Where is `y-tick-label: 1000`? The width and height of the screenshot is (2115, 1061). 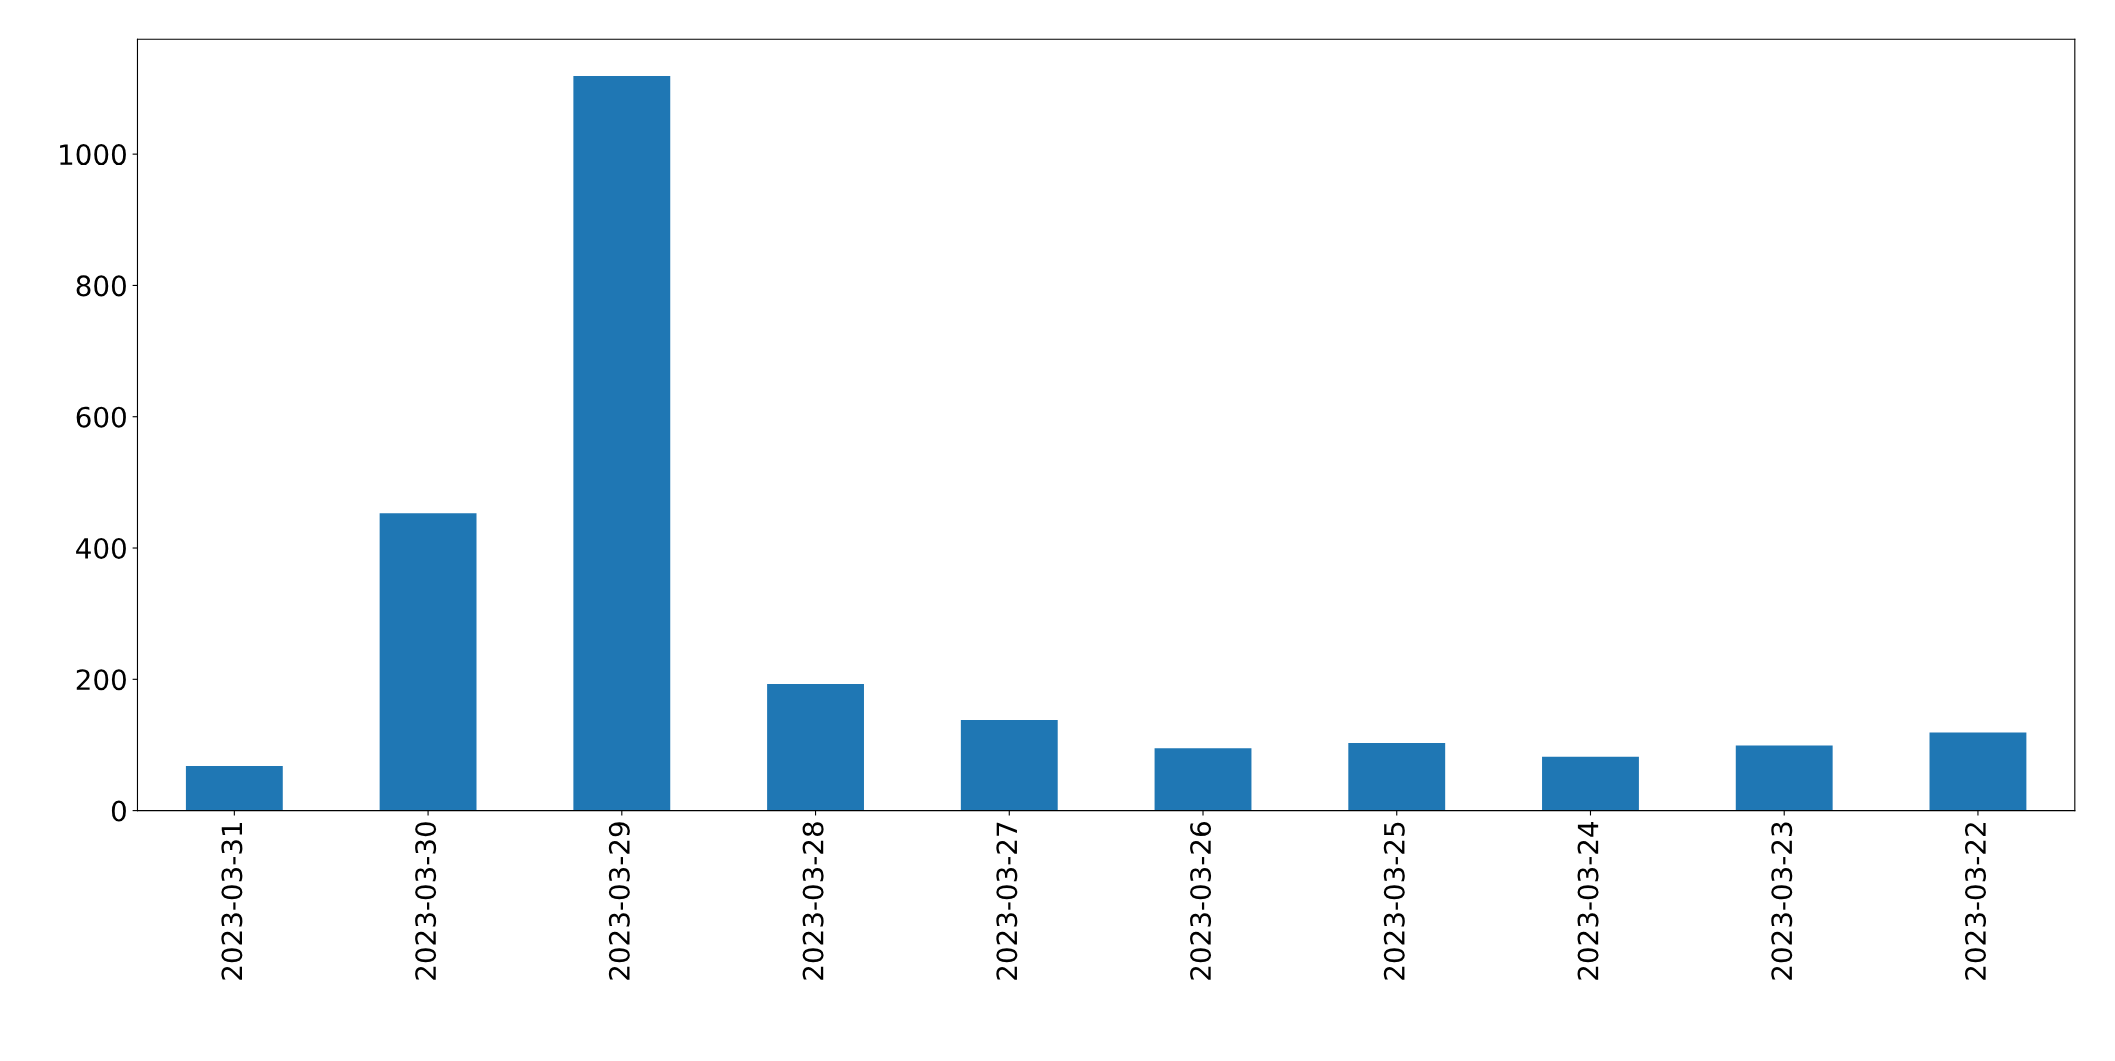
y-tick-label: 1000 is located at coordinates (93, 155).